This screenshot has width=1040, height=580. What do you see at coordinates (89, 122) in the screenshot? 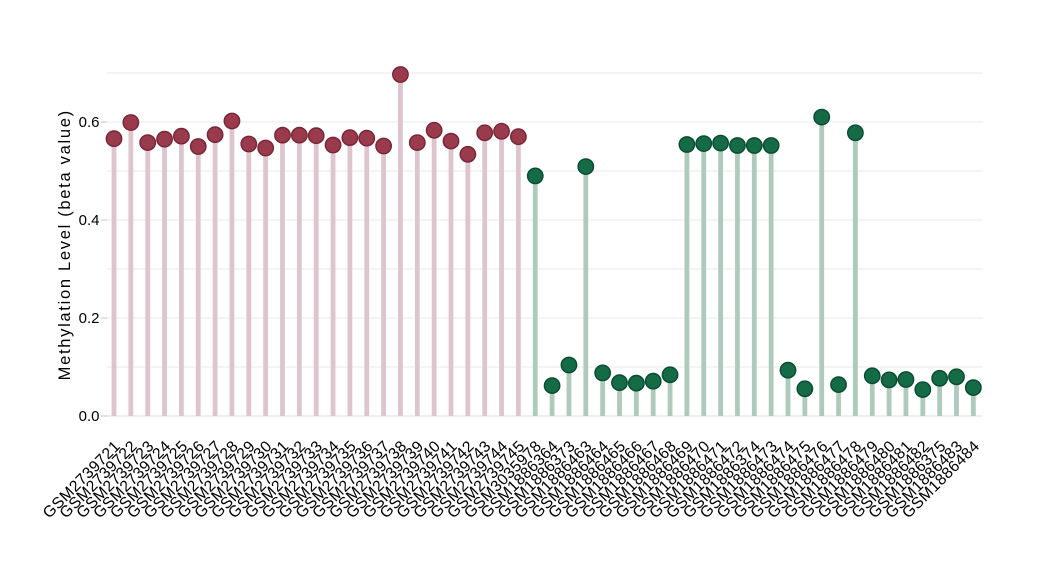
I see `svg-text: 0.6` at bounding box center [89, 122].